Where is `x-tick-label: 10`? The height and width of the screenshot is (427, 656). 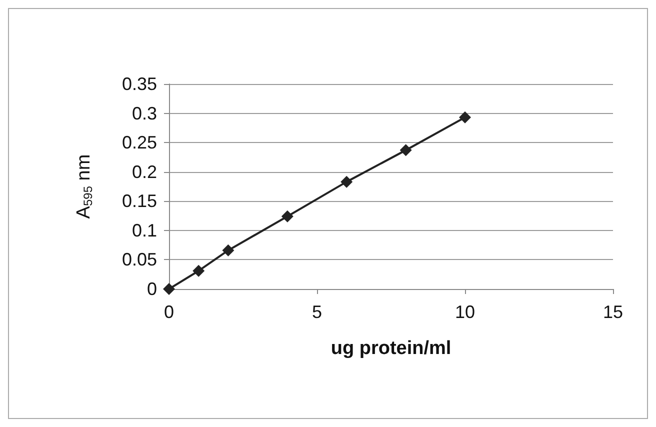
x-tick-label: 10 is located at coordinates (465, 312).